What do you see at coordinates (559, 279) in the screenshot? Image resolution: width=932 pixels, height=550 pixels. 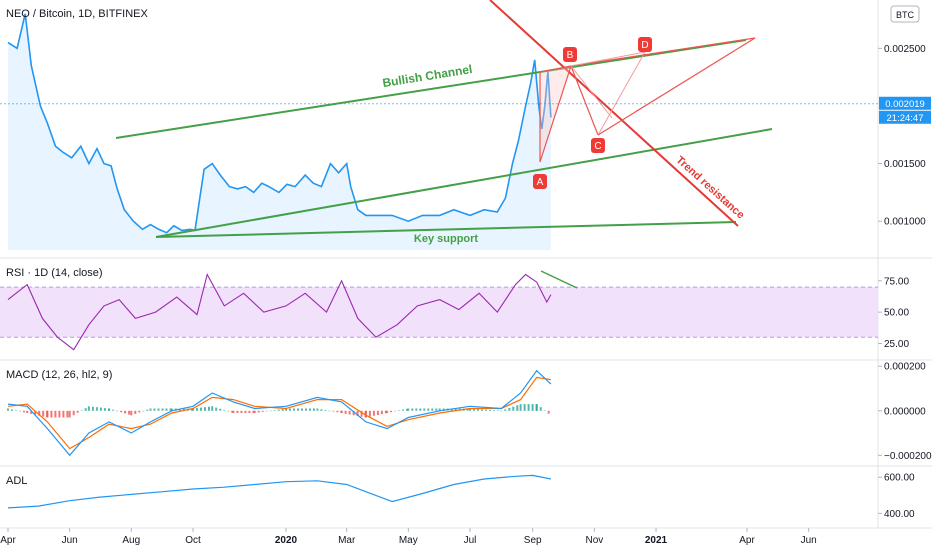 I see `rsi-trendline` at bounding box center [559, 279].